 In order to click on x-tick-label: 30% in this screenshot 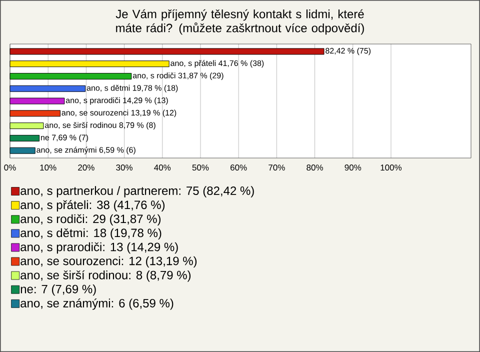, I will do `click(124, 167)`.